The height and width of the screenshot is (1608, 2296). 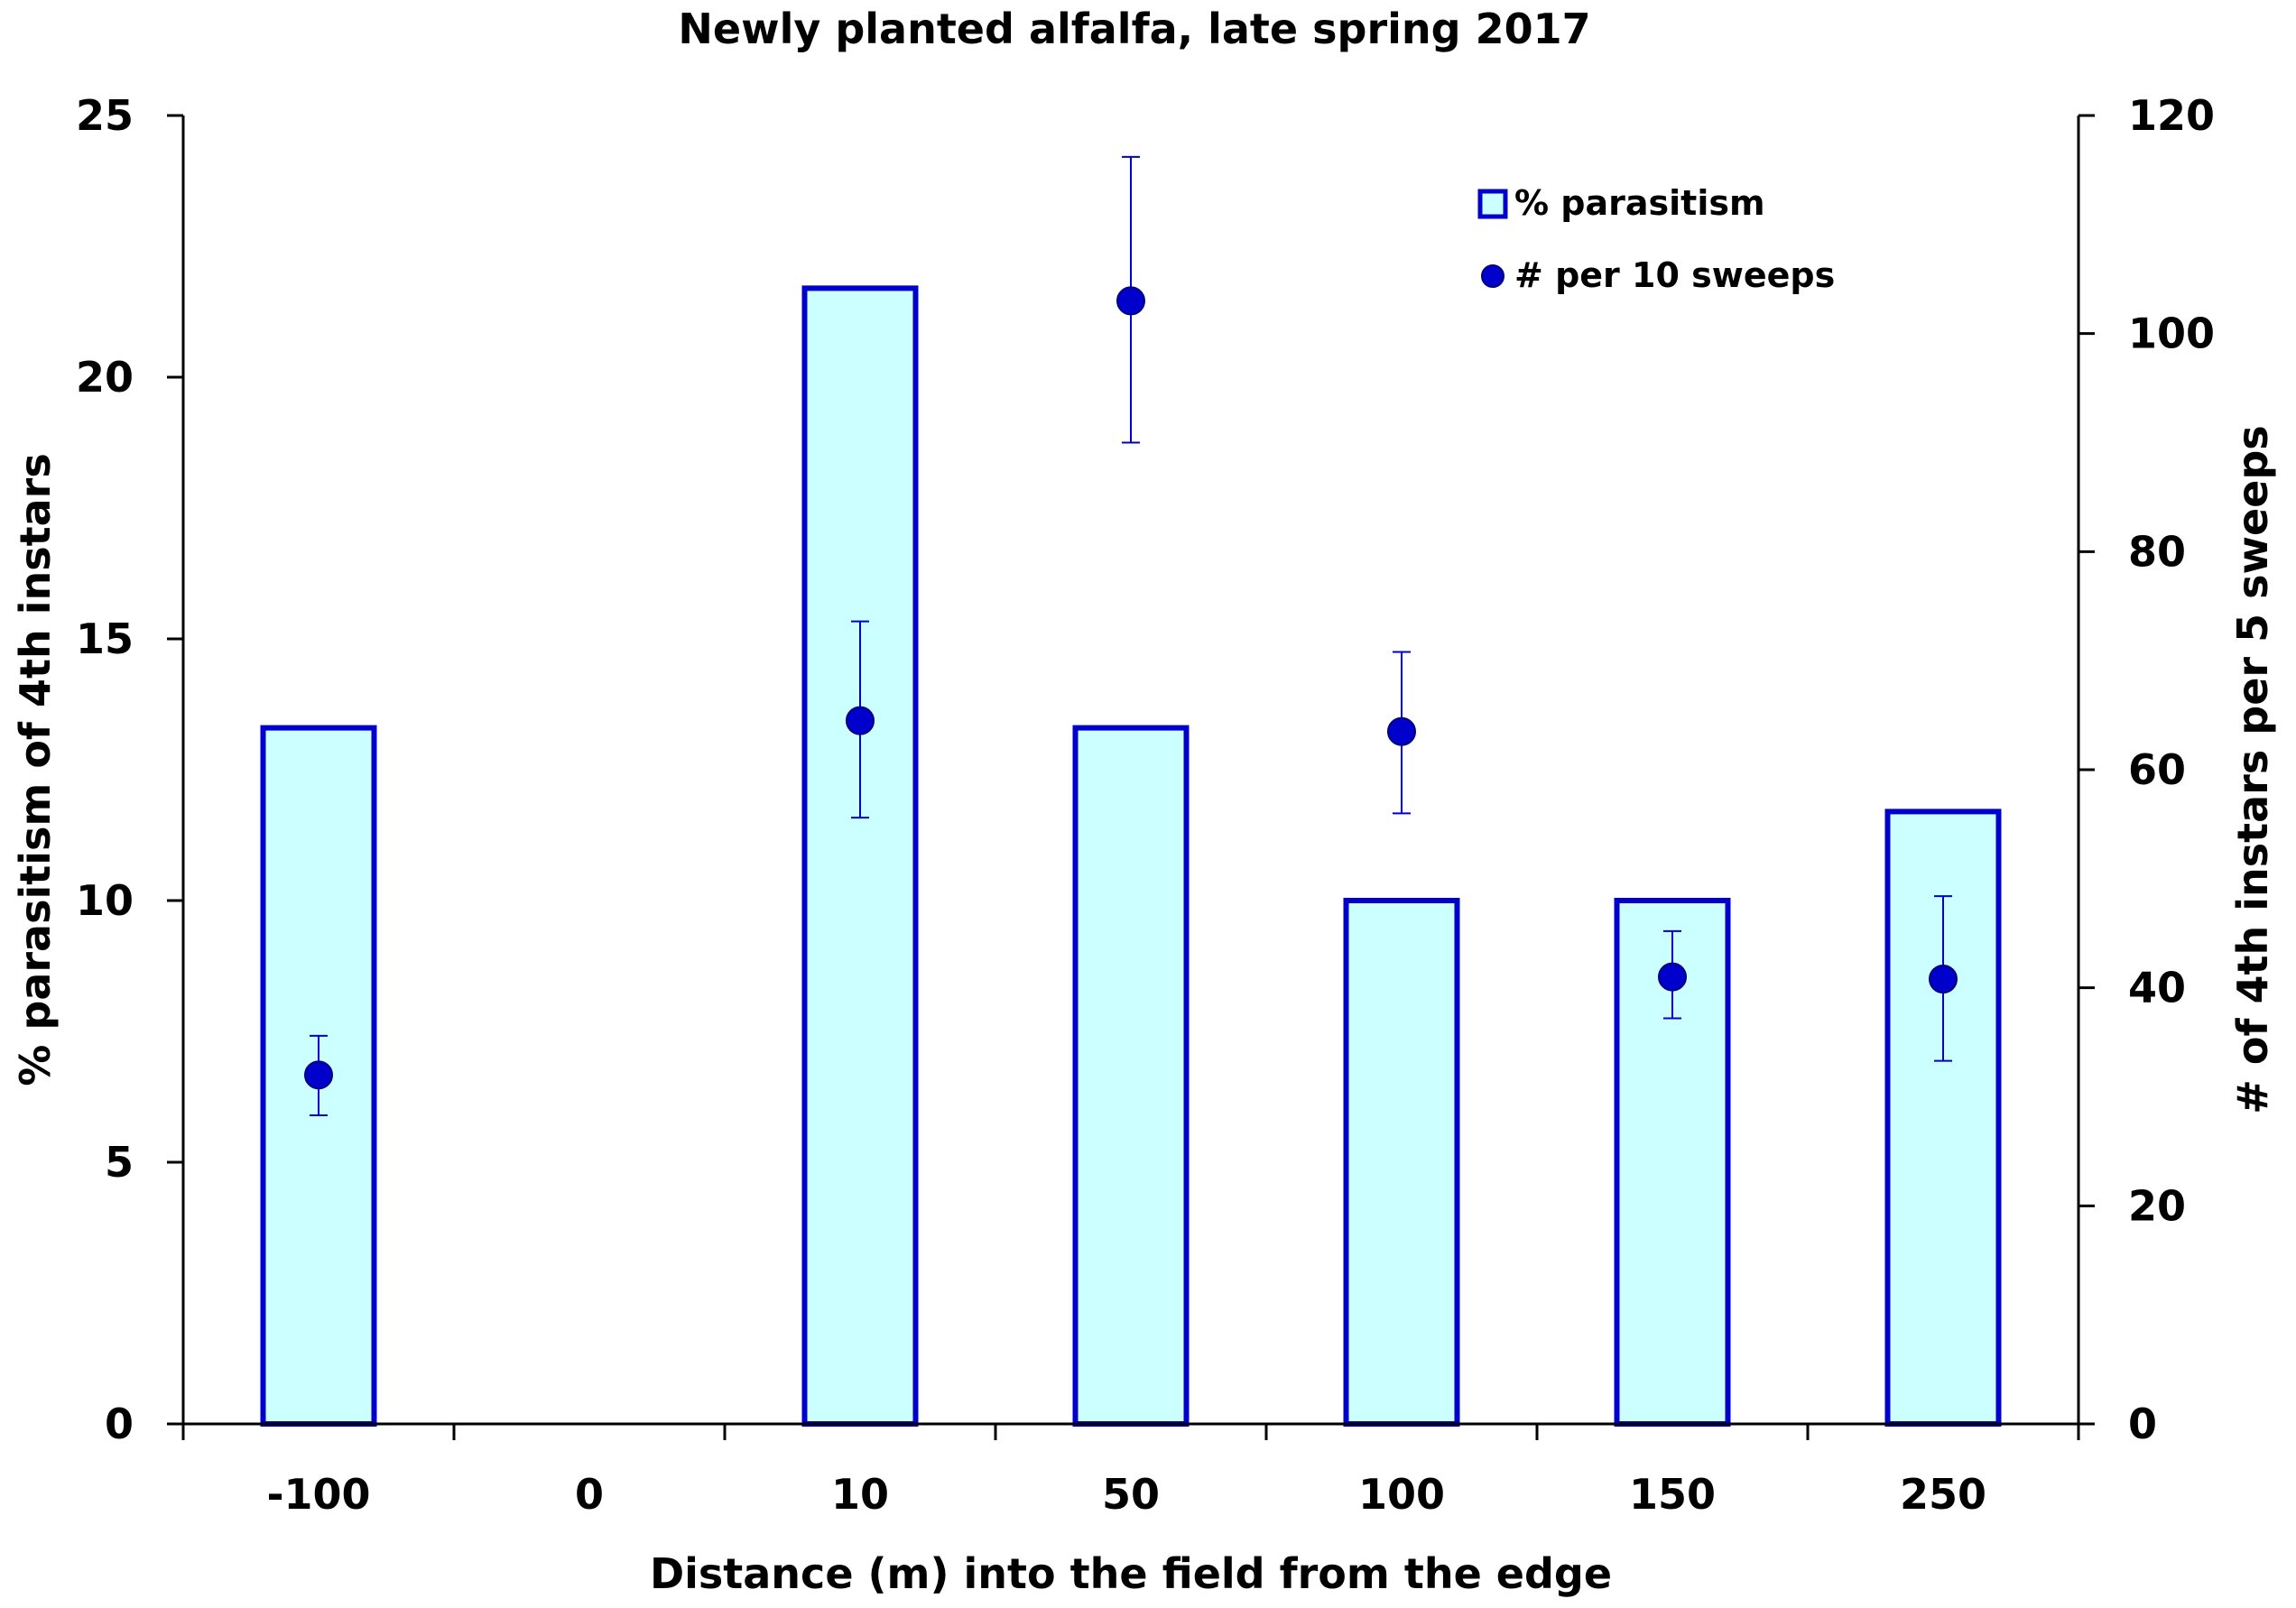 What do you see at coordinates (1131, 1494) in the screenshot?
I see `x-tick-label: 50` at bounding box center [1131, 1494].